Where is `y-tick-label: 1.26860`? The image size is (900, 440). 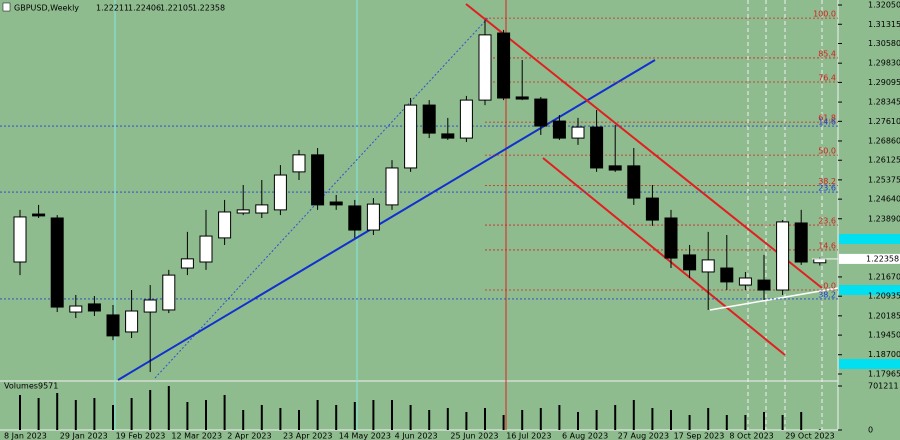 y-tick-label: 1.26860 is located at coordinates (884, 140).